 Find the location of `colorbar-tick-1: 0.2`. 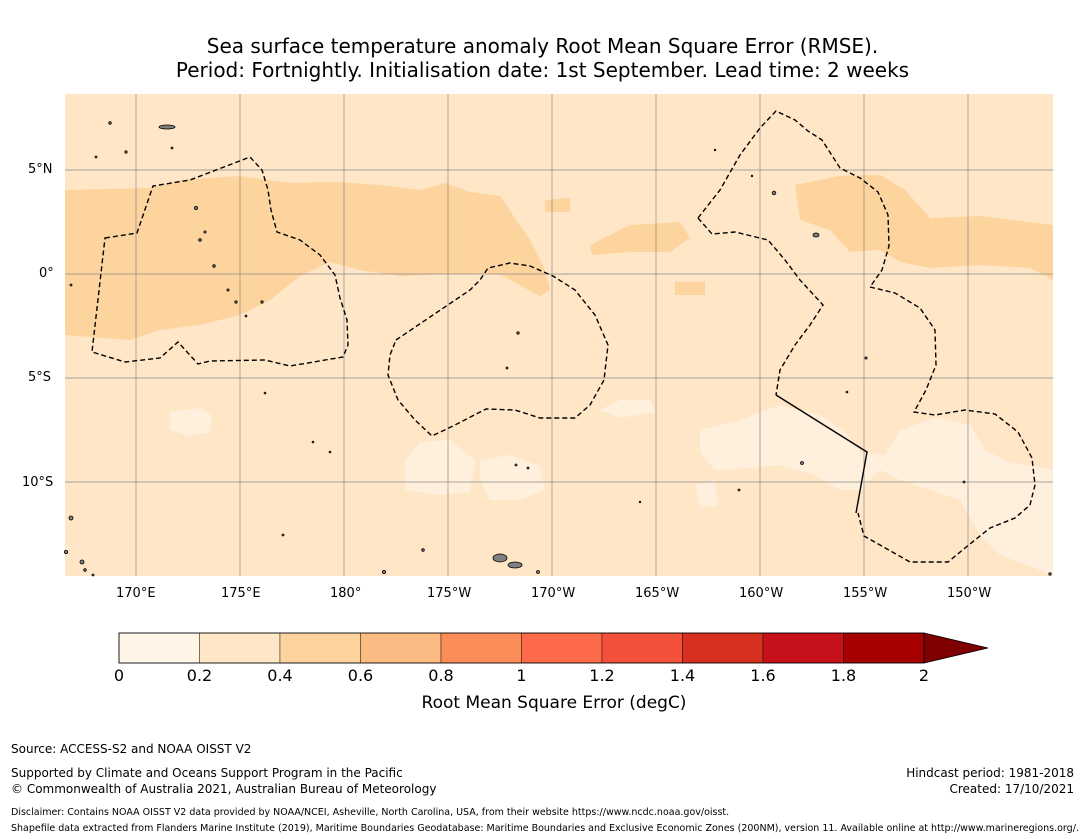

colorbar-tick-1: 0.2 is located at coordinates (199, 675).